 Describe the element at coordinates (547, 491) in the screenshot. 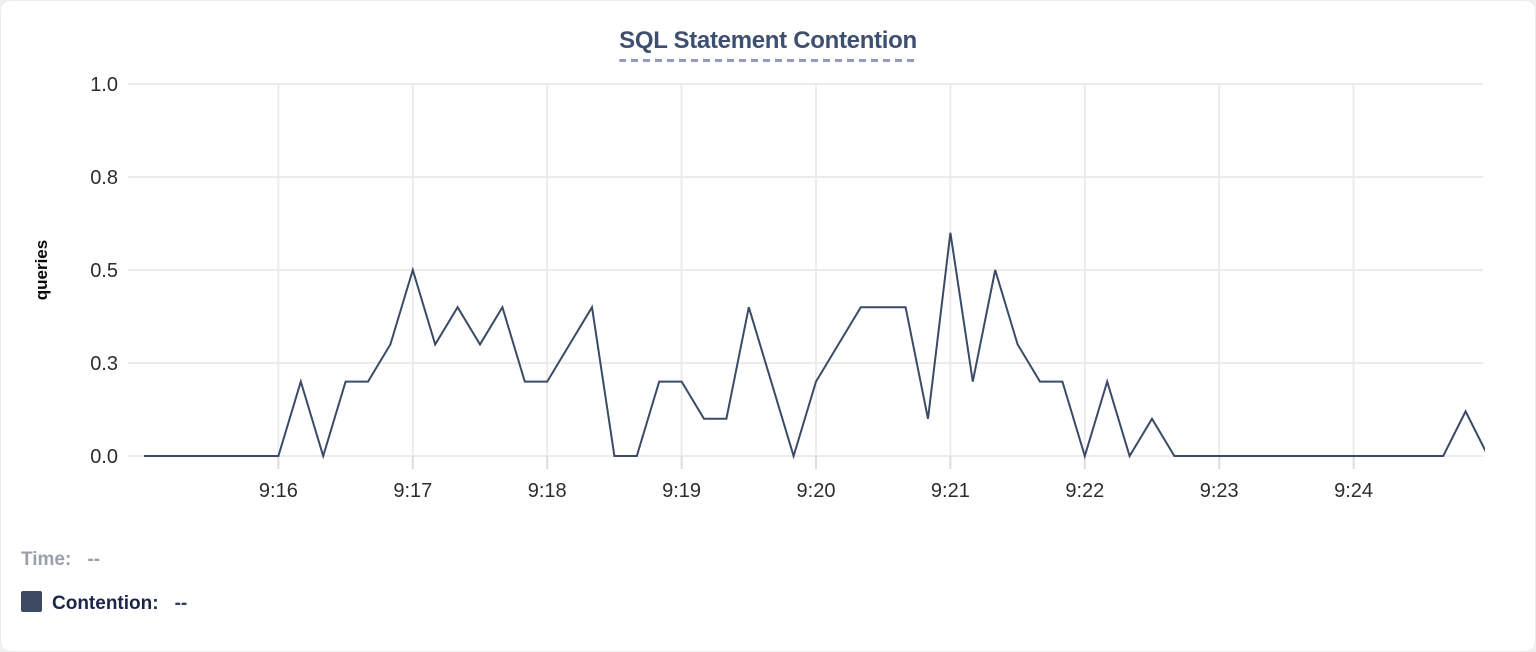

I see `x-tick-label: 9:18` at that location.